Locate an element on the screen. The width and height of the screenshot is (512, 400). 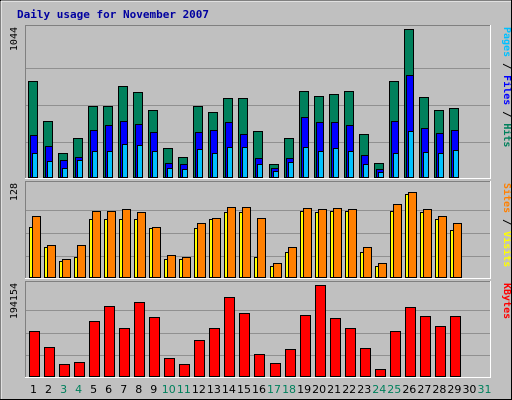
y-max-label: 128 is located at coordinates (14, 192).